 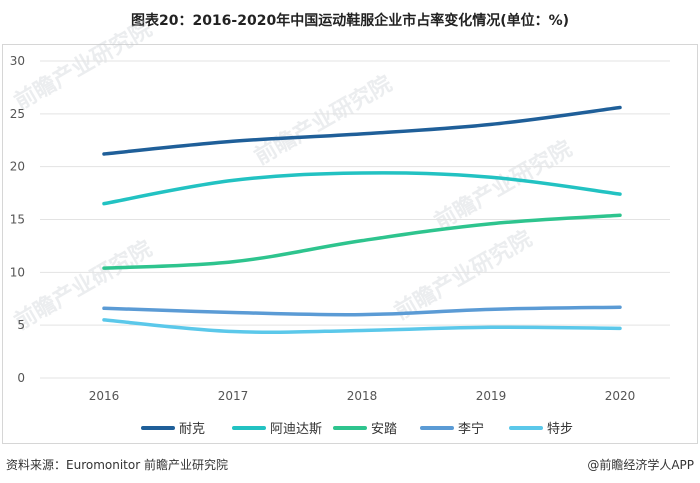 I want to click on y-tick-label: 20, so click(x=17, y=167).